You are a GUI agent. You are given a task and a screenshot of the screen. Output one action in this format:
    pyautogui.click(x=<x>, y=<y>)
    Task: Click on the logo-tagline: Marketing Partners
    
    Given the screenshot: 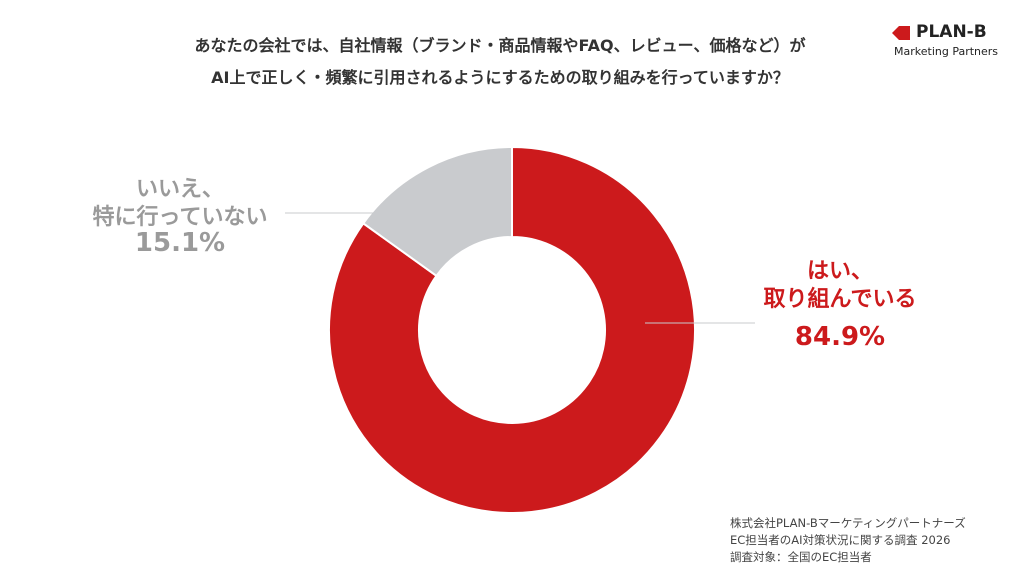 What is the action you would take?
    pyautogui.click(x=946, y=51)
    